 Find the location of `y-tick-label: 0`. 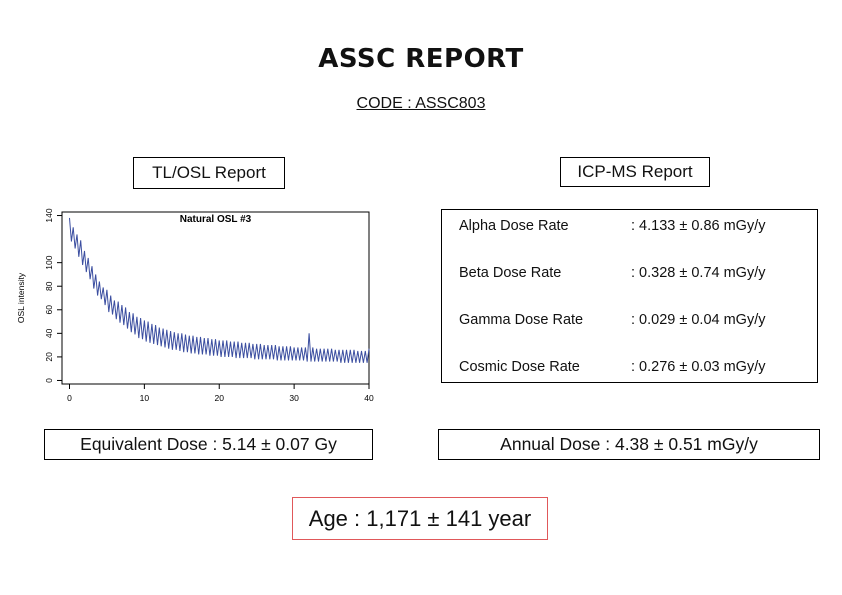

y-tick-label: 0 is located at coordinates (49, 380).